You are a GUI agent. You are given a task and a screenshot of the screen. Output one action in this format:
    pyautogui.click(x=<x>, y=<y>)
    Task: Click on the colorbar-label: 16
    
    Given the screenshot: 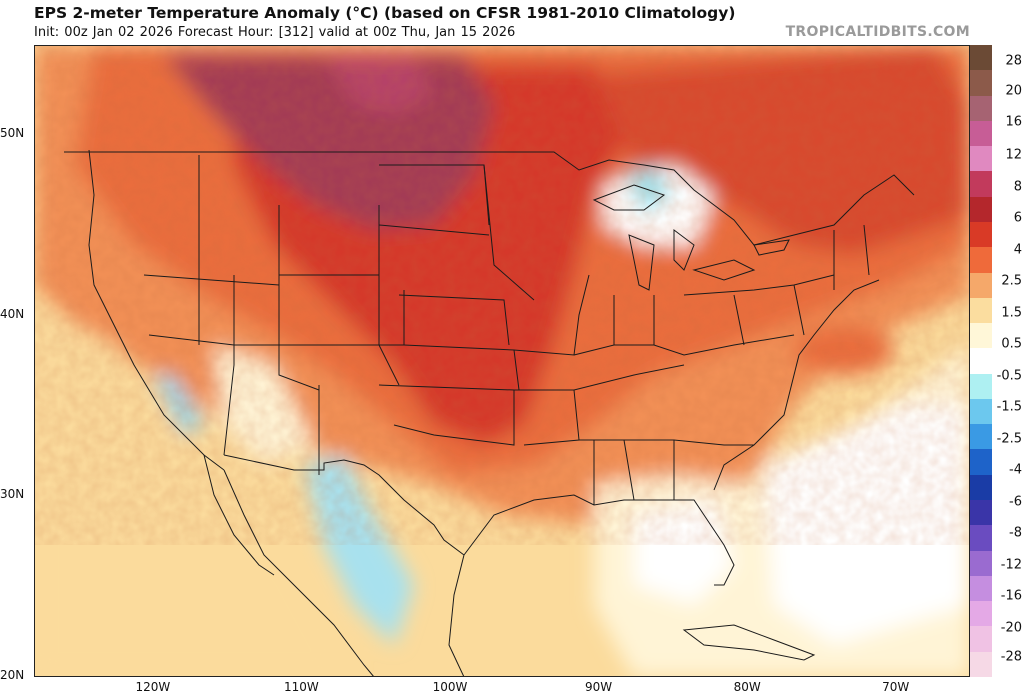 What is the action you would take?
    pyautogui.click(x=1013, y=122)
    